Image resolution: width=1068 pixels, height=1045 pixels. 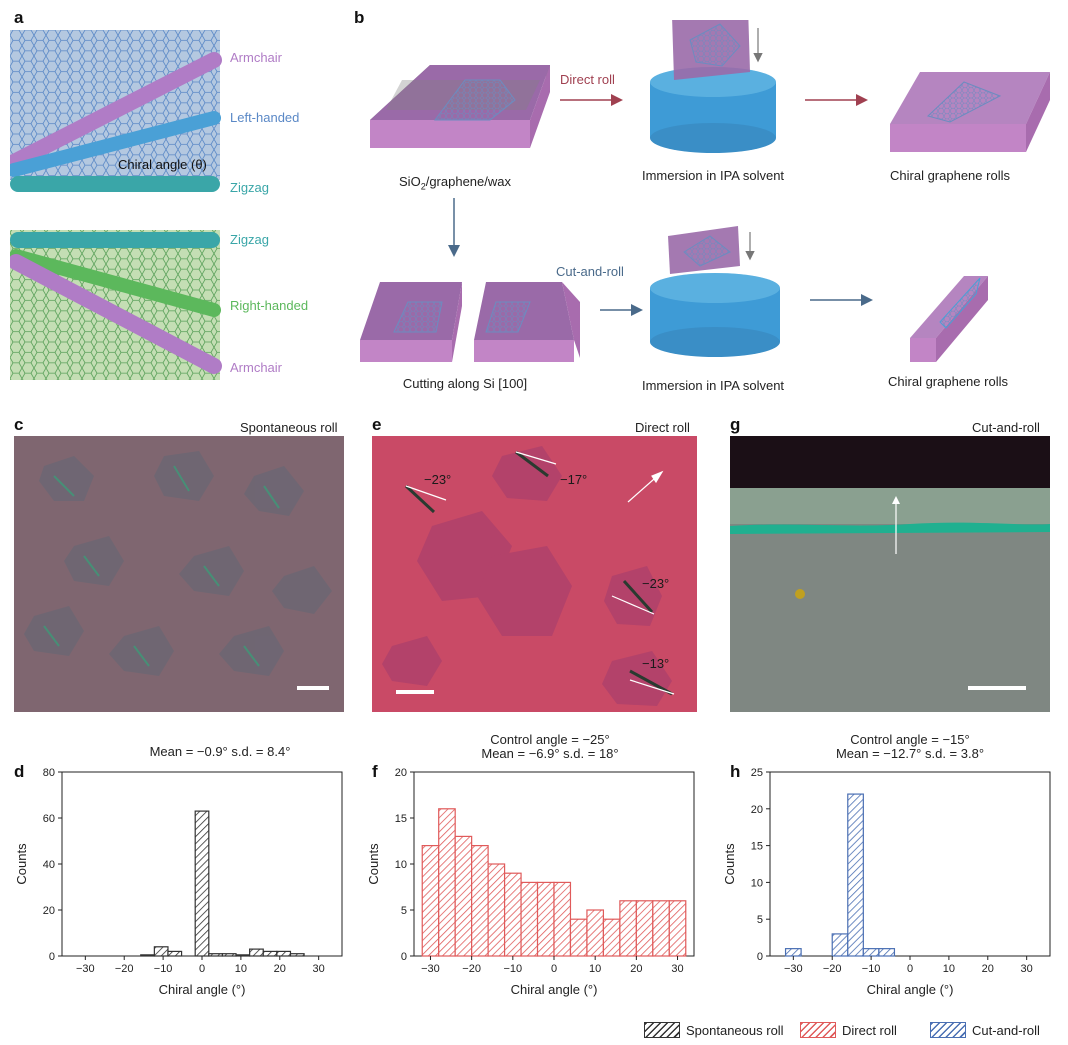 I want to click on caption-rolls-bottom: Chiral graphene rolls, so click(x=948, y=381).